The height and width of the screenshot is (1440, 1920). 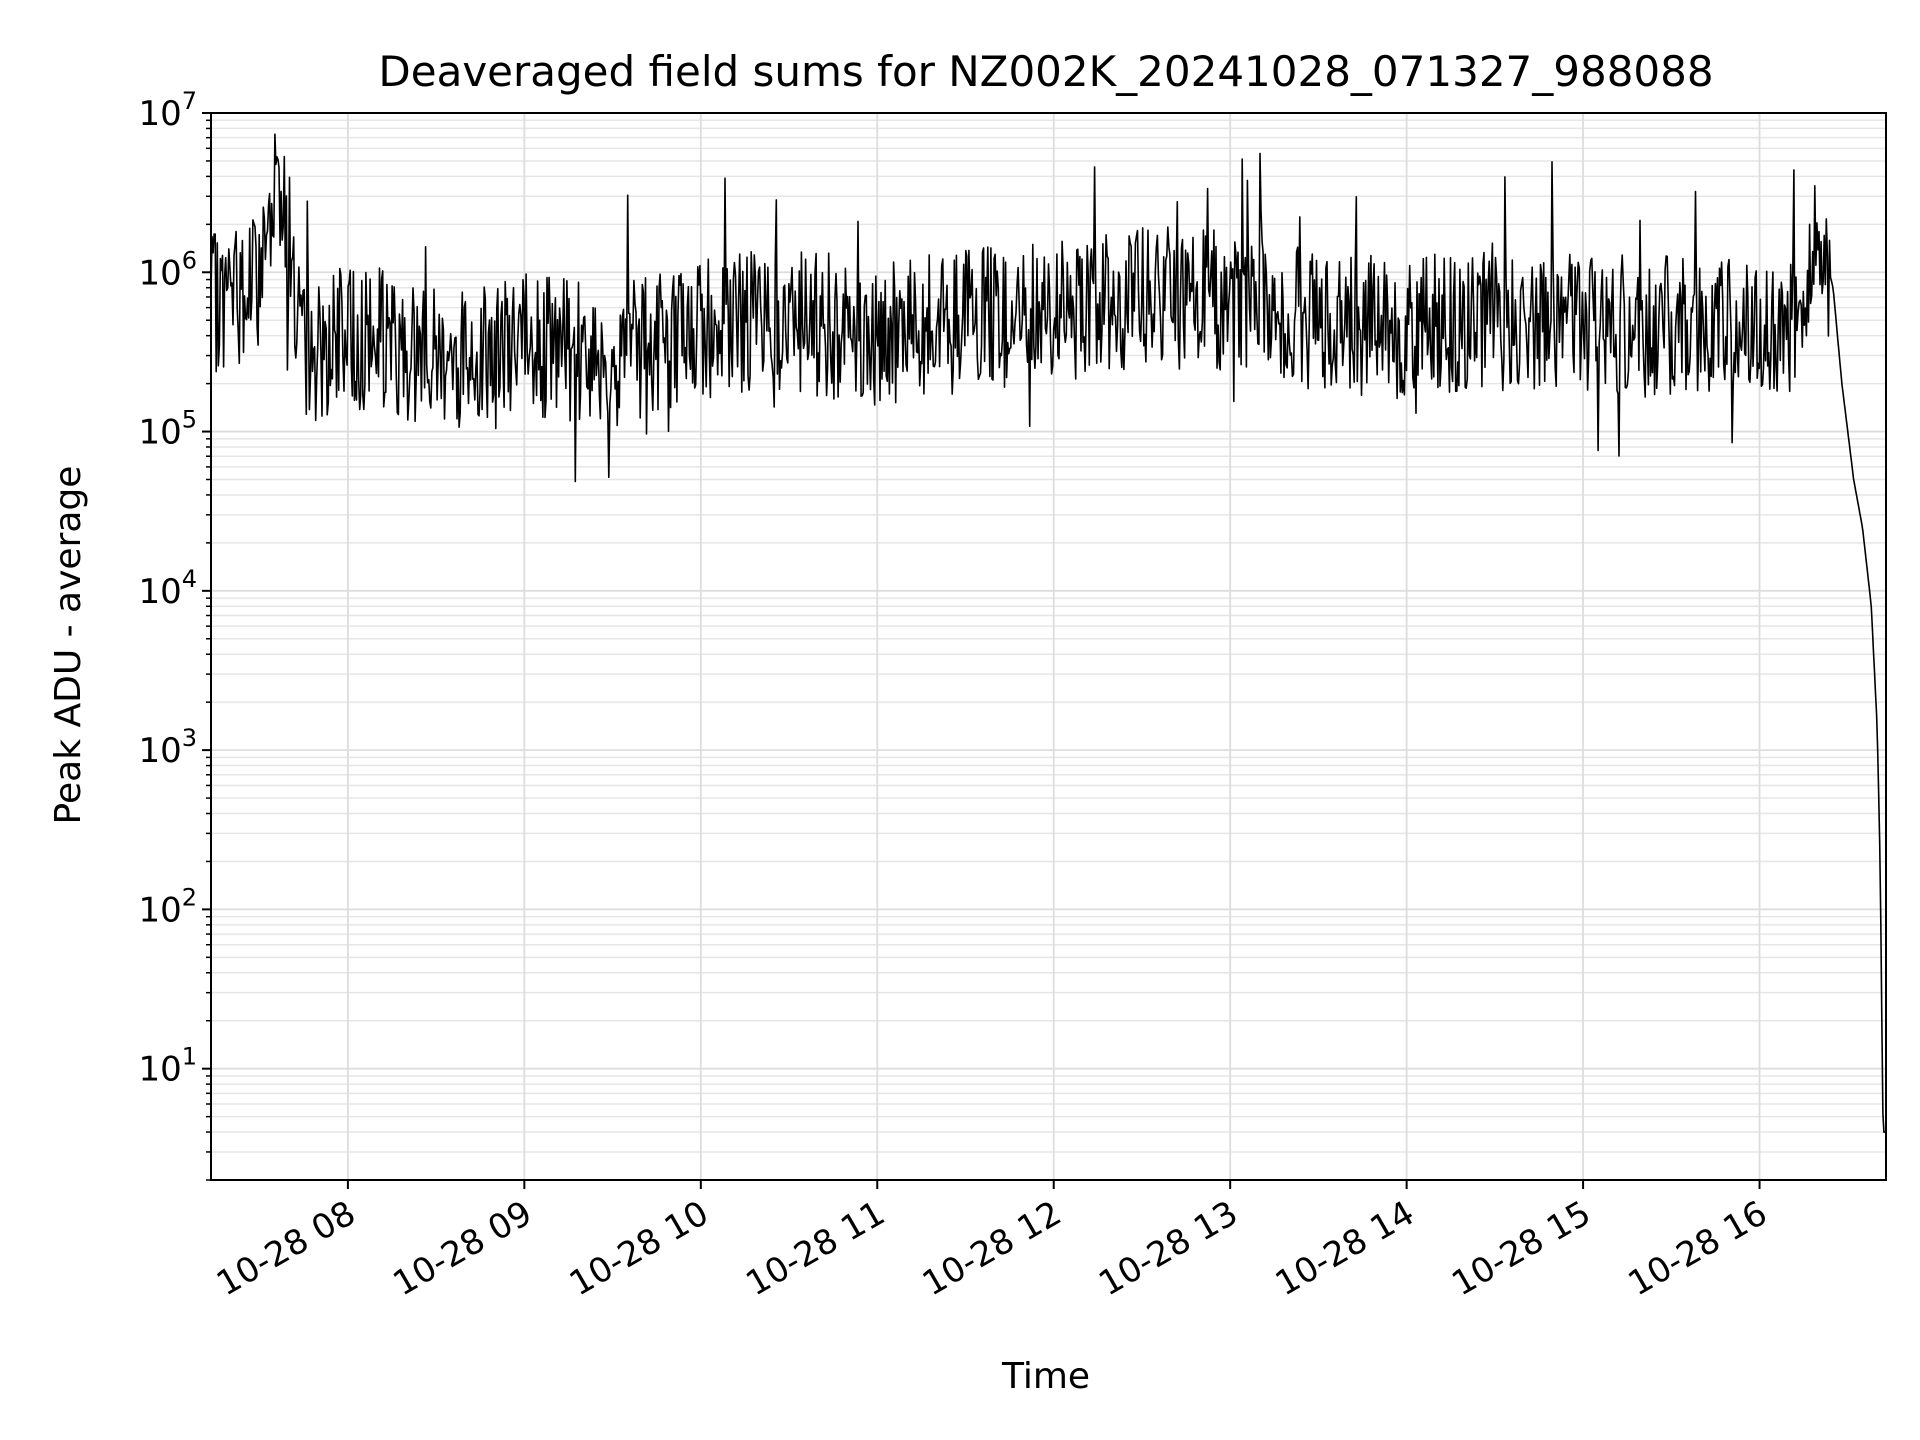 What do you see at coordinates (68, 645) in the screenshot?
I see `y-axis-label: Peak ADU - average` at bounding box center [68, 645].